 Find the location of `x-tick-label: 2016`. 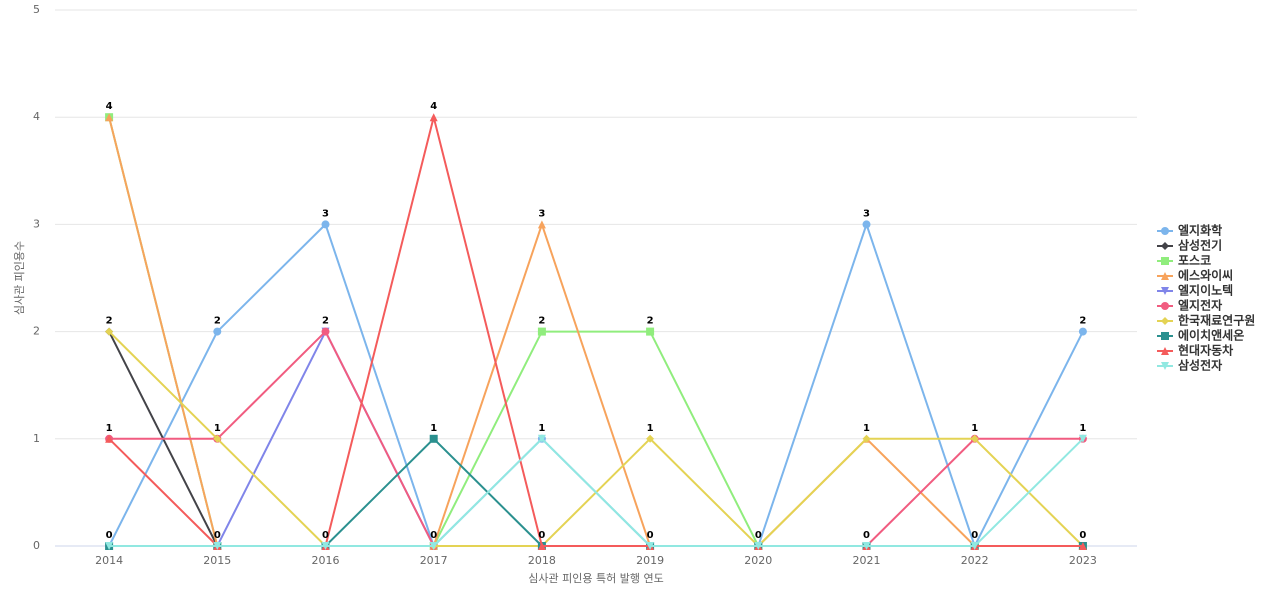

x-tick-label: 2016 is located at coordinates (326, 560).